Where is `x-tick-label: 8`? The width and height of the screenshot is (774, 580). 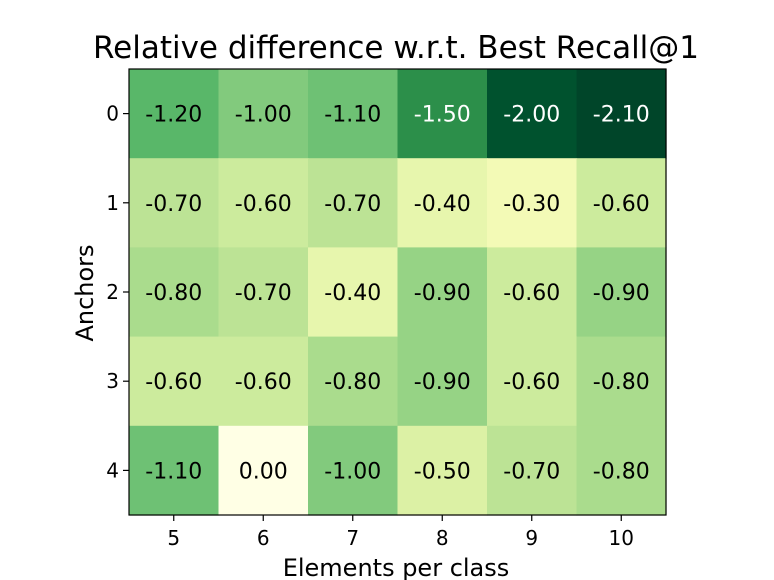 x-tick-label: 8 is located at coordinates (442, 538).